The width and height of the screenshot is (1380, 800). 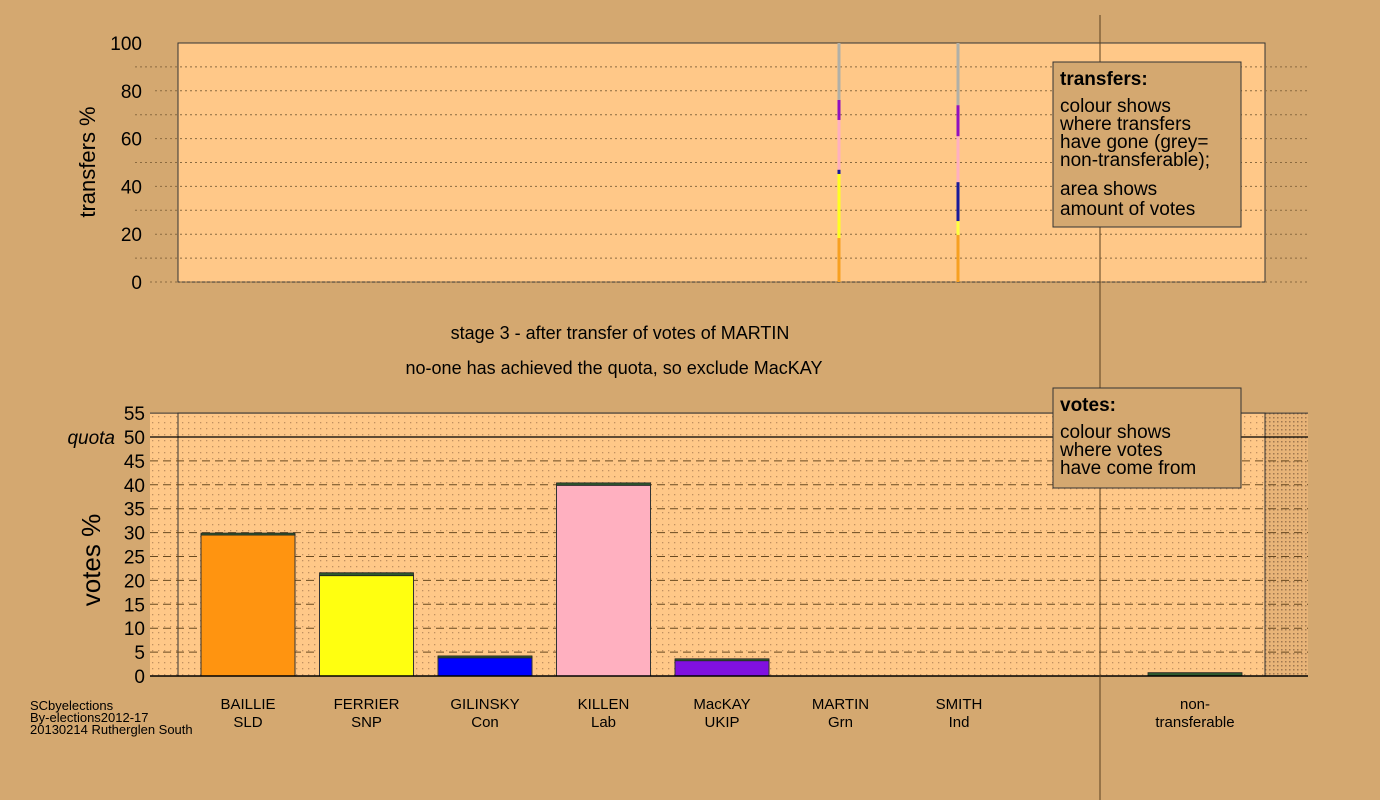 I want to click on y-tick-label: 35, so click(x=134, y=510).